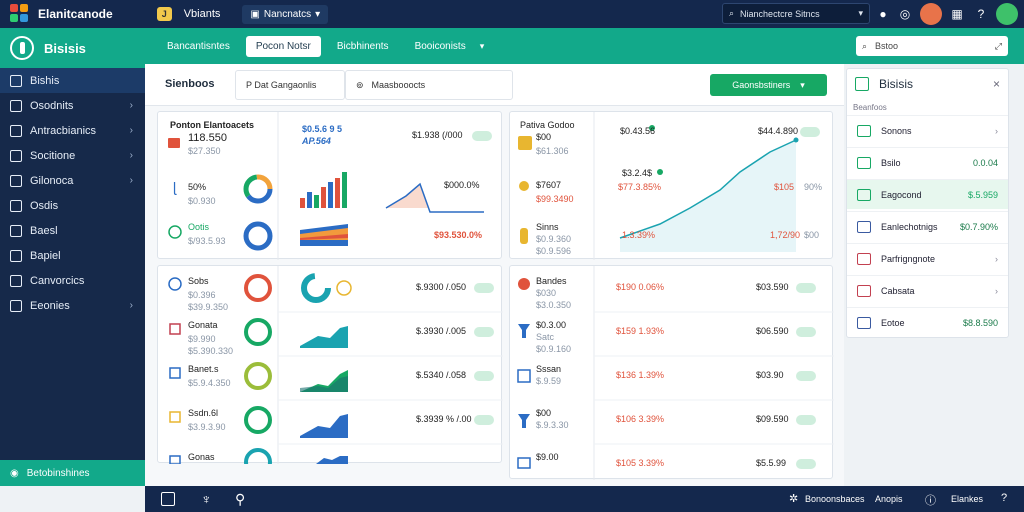  Describe the element at coordinates (998, 45) in the screenshot. I see `expand-icon: ⤢` at that location.